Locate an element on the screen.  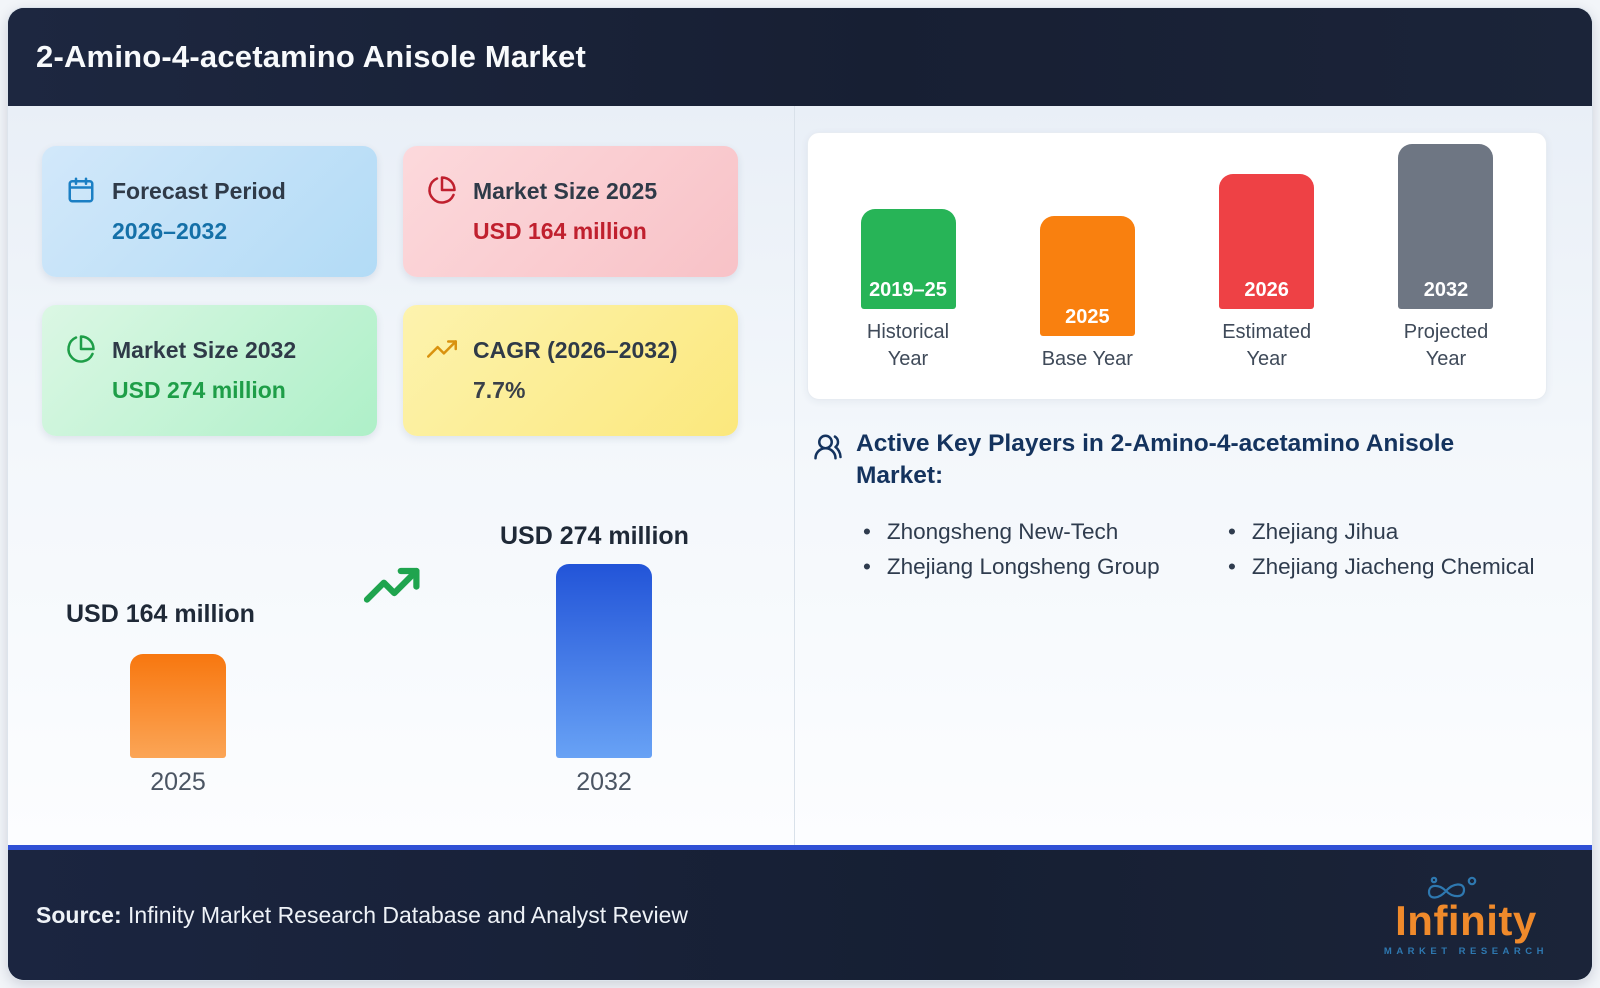
timeline-label: Estimated Year is located at coordinates (1267, 345).